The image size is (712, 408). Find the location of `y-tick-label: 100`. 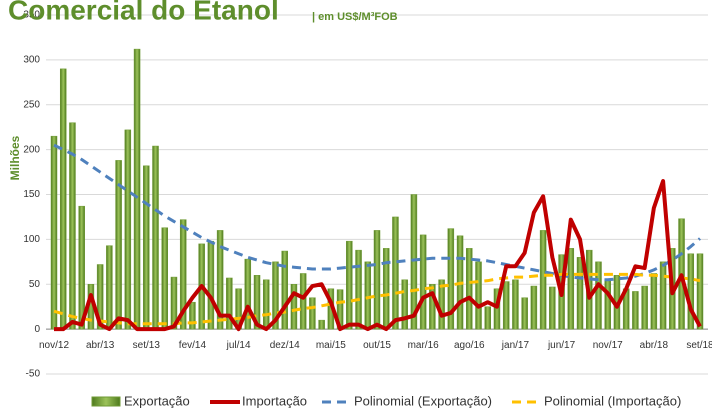

y-tick-label: 100 is located at coordinates (31, 239).